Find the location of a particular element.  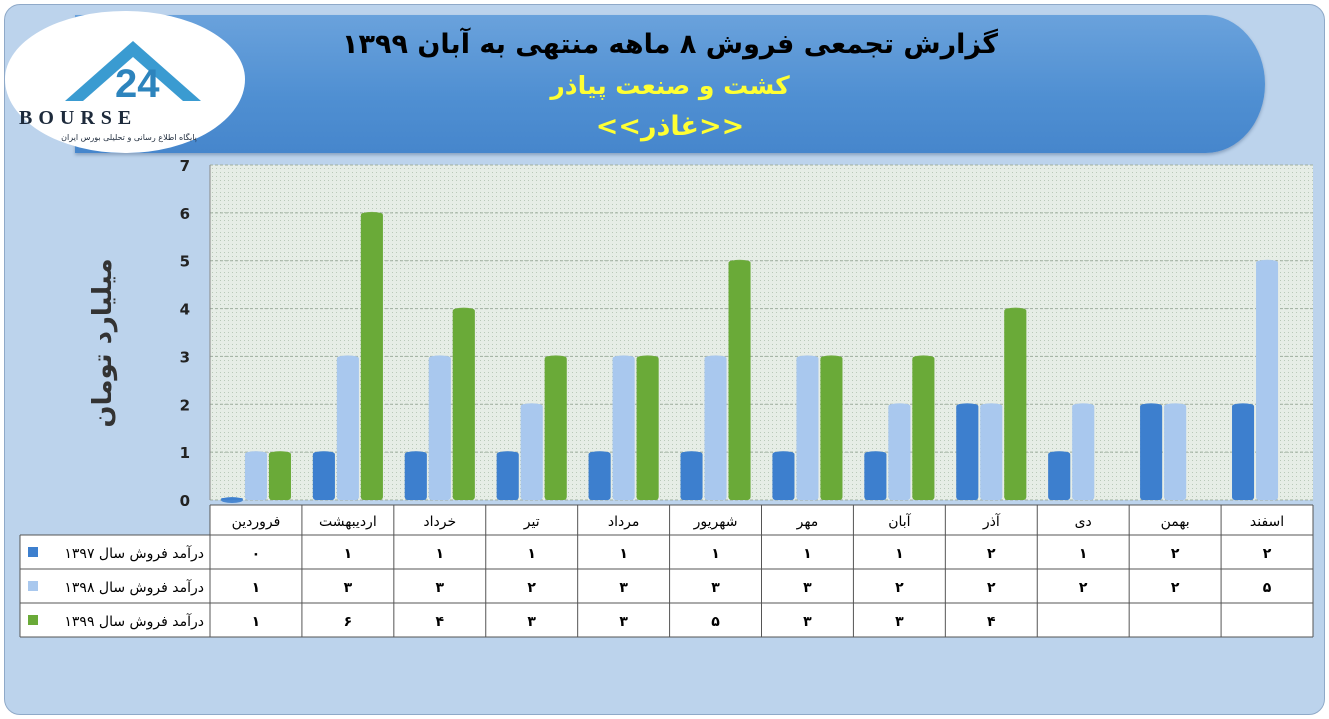

x-tick-label: مرداد is located at coordinates (624, 522).